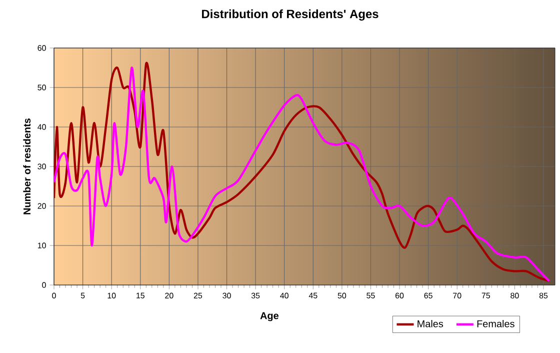 The height and width of the screenshot is (353, 560). What do you see at coordinates (495, 324) in the screenshot?
I see `legend-label: Females` at bounding box center [495, 324].